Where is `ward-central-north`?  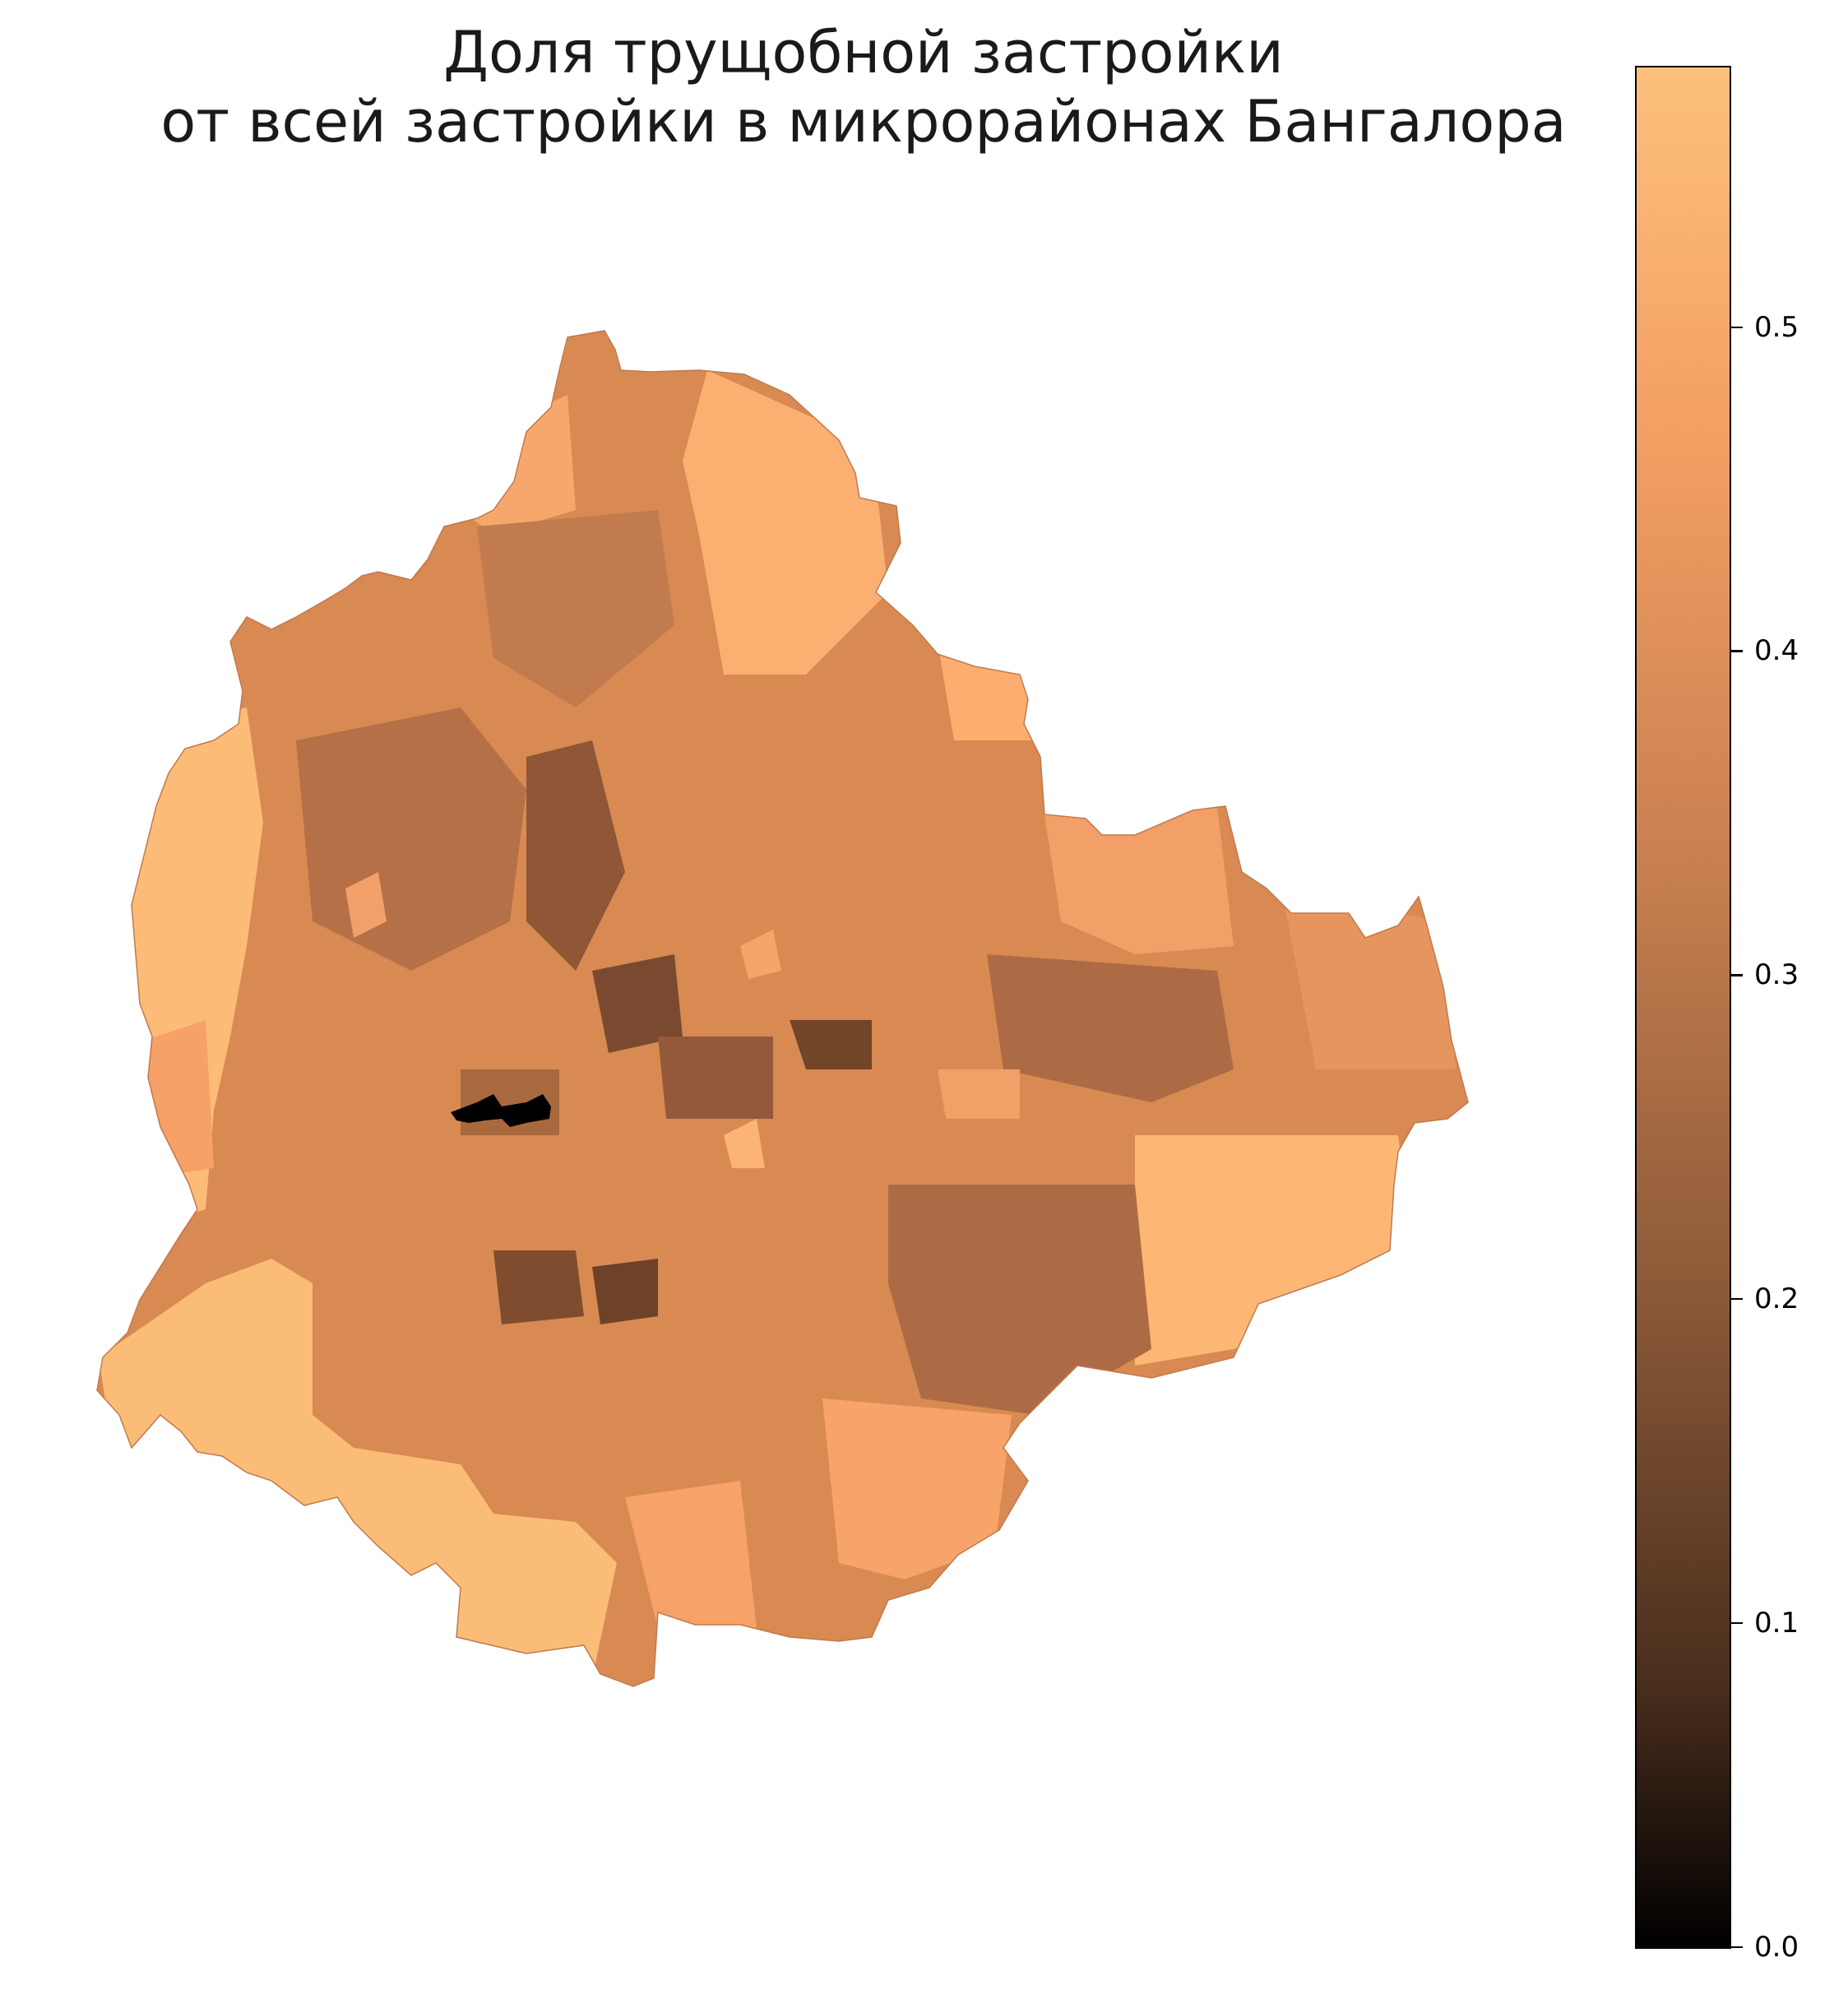
ward-central-north is located at coordinates (575, 855).